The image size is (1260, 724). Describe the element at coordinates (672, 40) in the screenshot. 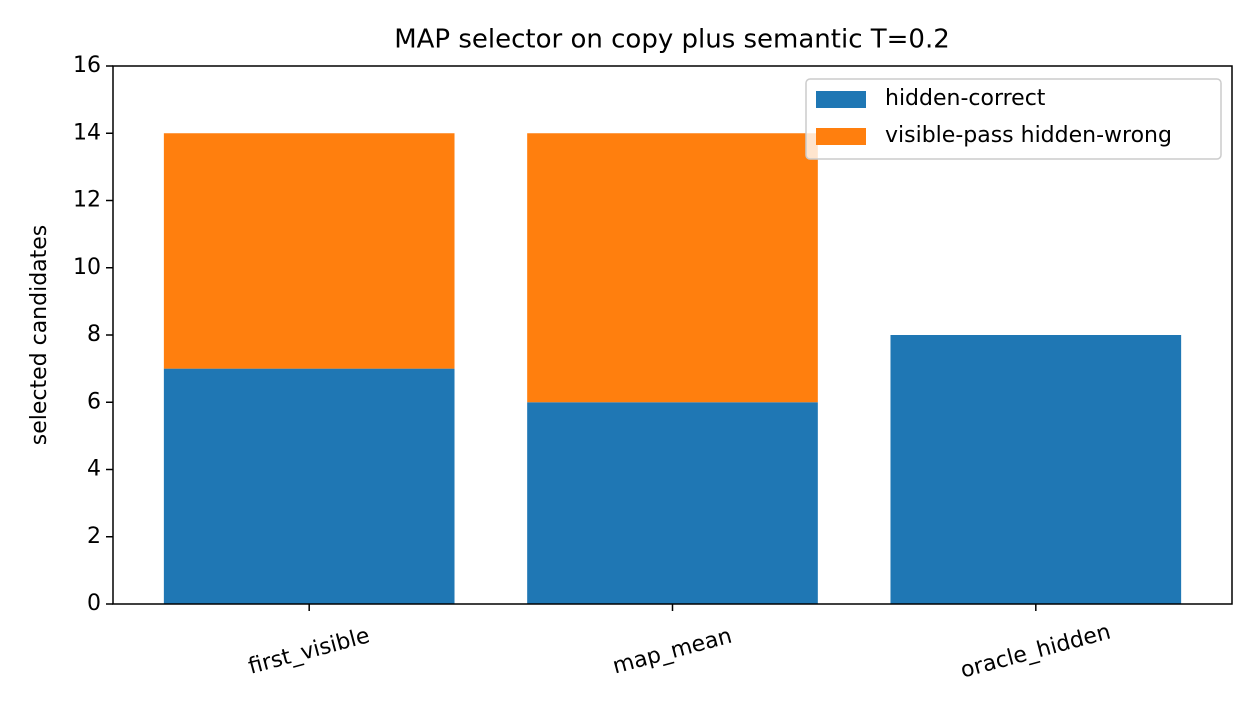

I see `chart-title: MAP selector on copy plus semantic T=0.2` at that location.